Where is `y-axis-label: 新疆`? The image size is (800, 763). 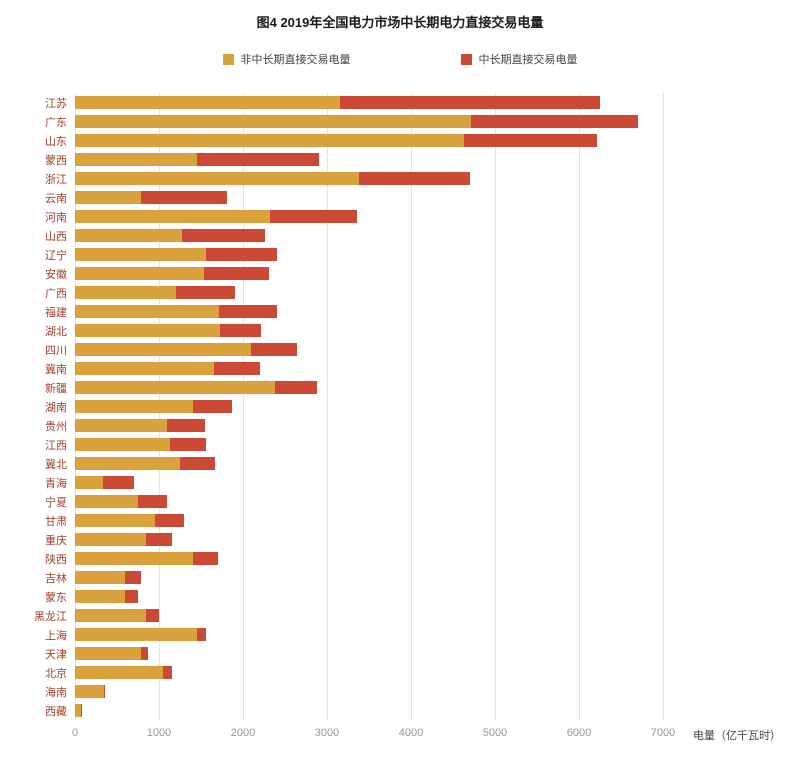
y-axis-label: 新疆 is located at coordinates (56, 388).